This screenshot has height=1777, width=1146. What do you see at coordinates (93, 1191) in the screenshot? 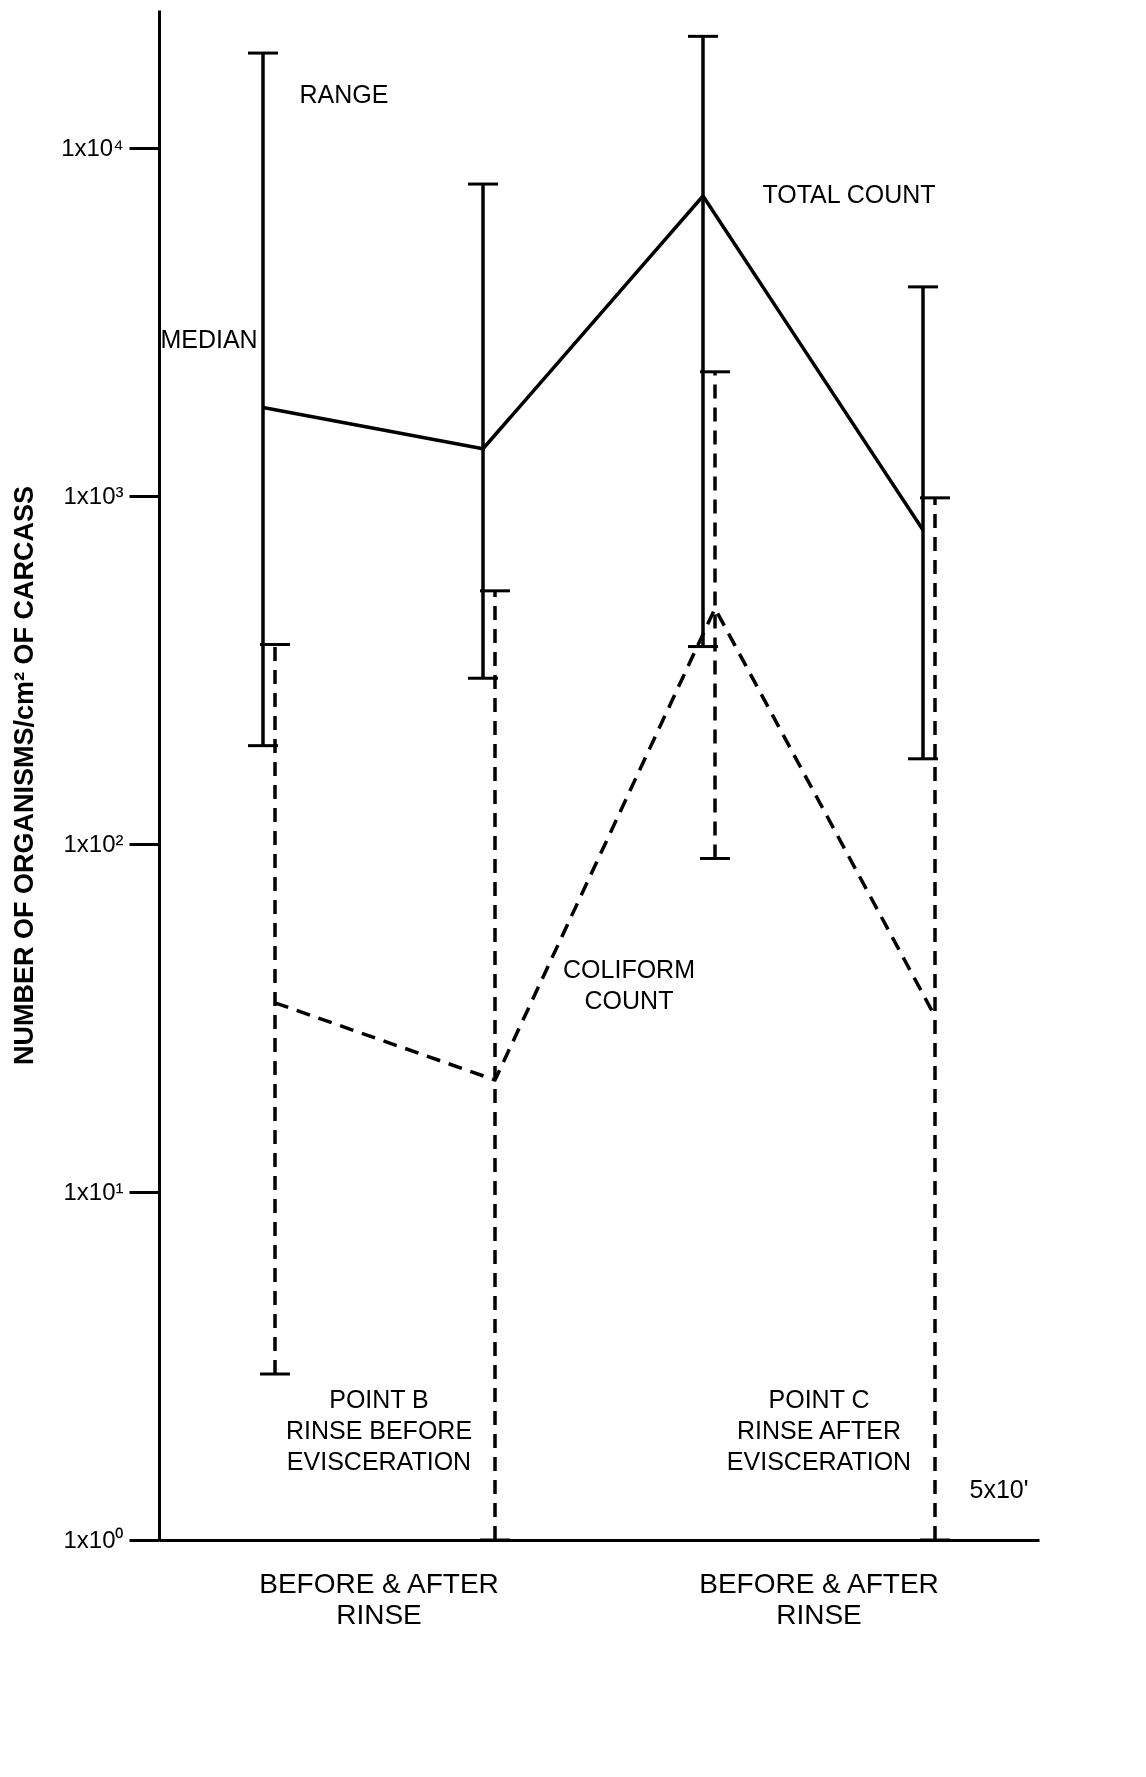
I see `y-tick-label: 1x10¹` at bounding box center [93, 1191].